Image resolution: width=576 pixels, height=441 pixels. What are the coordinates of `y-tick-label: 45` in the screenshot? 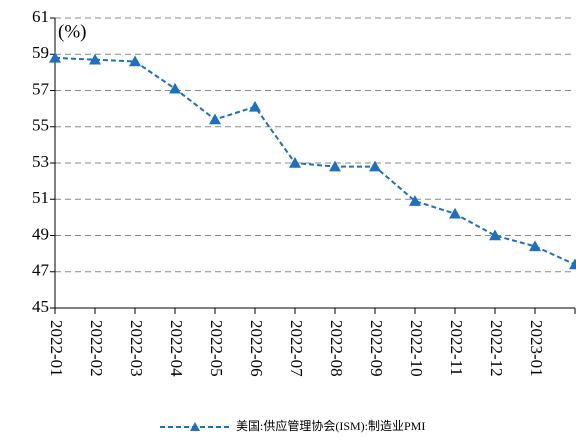 It's located at (40, 306).